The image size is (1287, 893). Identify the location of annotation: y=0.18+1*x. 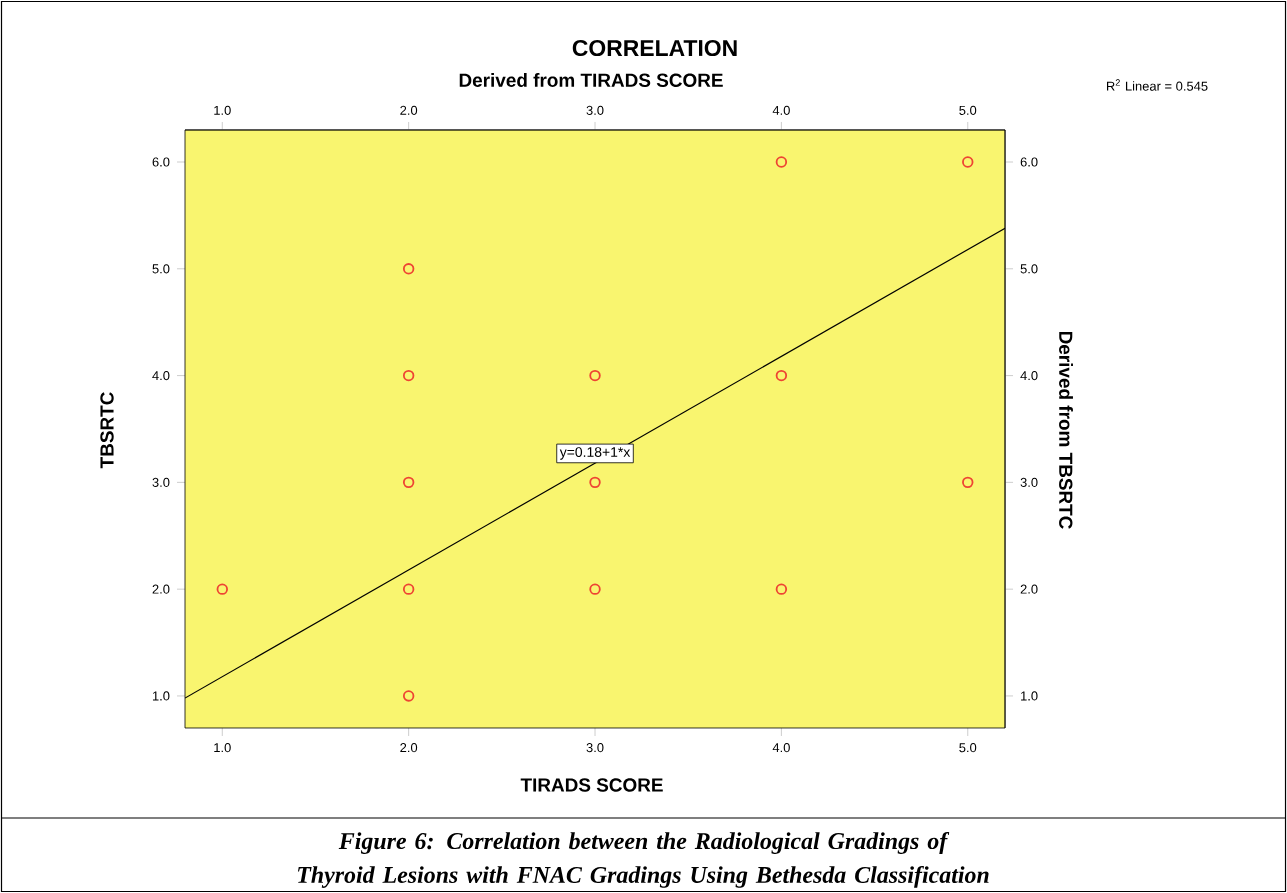
(595, 453).